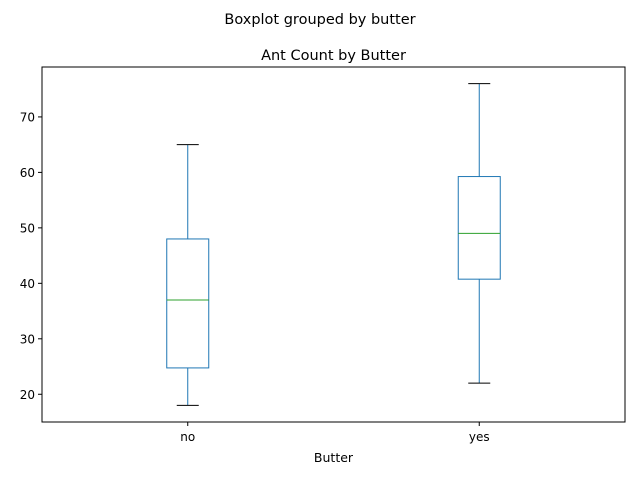 Image resolution: width=640 pixels, height=480 pixels. Describe the element at coordinates (27, 228) in the screenshot. I see `y-tick-label: 50` at that location.